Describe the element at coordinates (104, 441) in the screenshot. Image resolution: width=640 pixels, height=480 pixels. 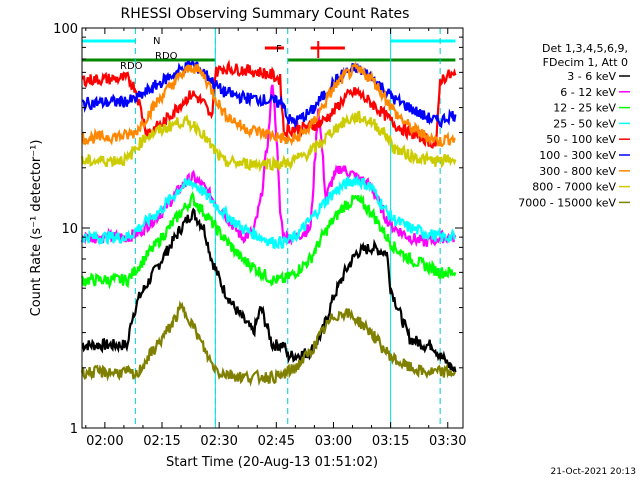
I see `x-tick-label: 02:00` at that location.